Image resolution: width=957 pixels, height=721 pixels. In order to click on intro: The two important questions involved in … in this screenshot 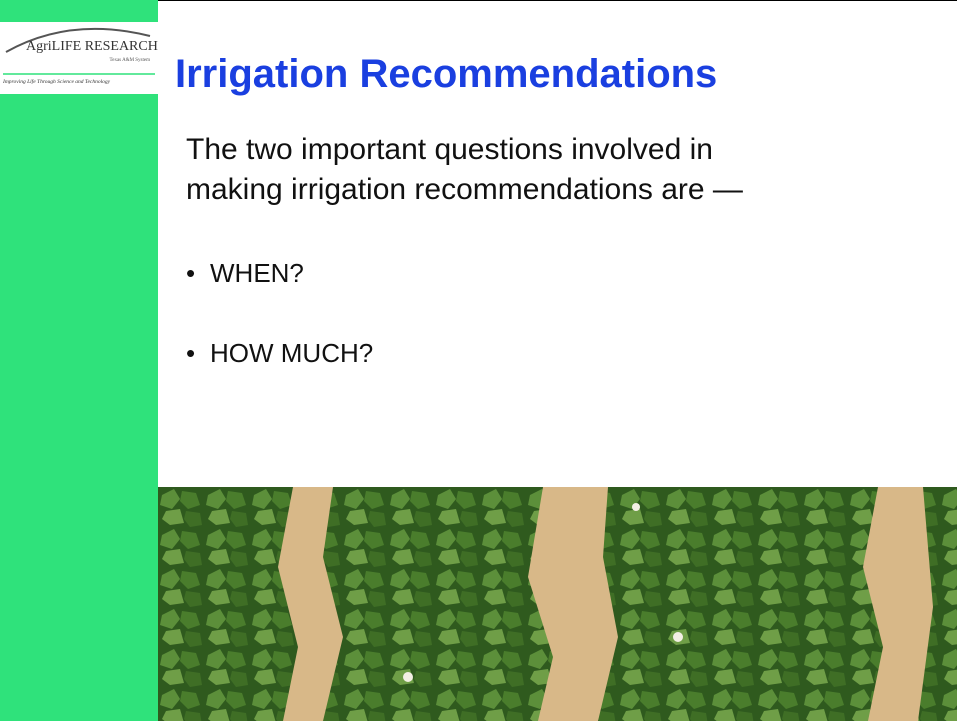, I will do `click(464, 170)`.